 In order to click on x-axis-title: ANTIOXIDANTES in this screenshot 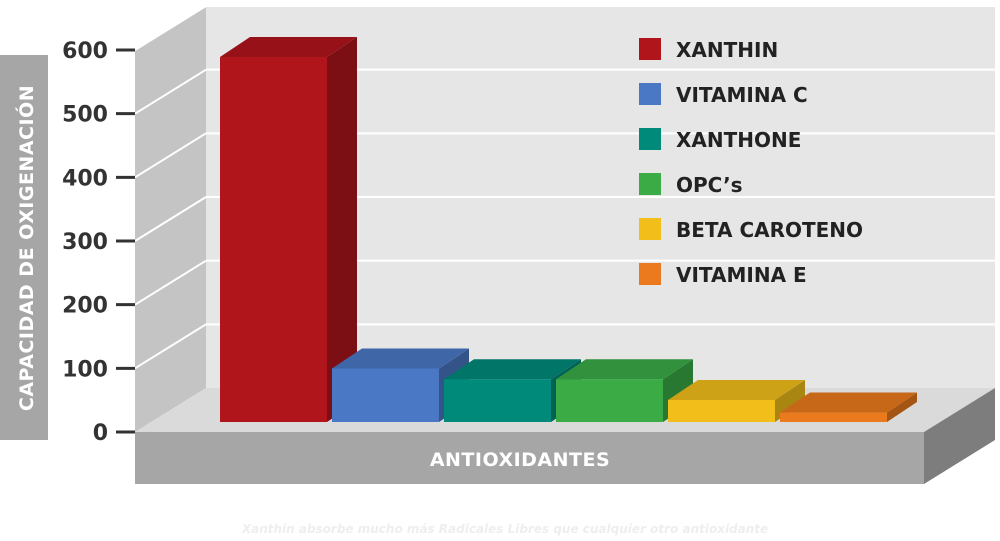, I will do `click(520, 460)`.